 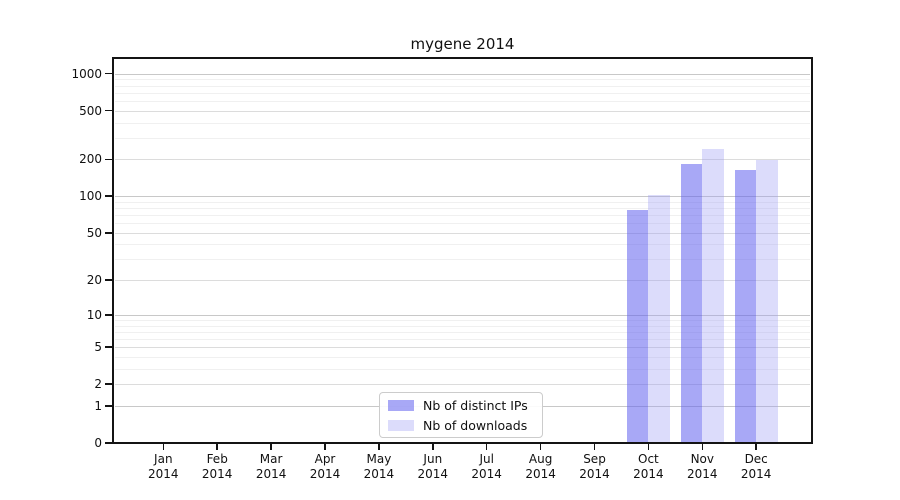 I want to click on x-tick-month: Jul, so click(x=486, y=459).